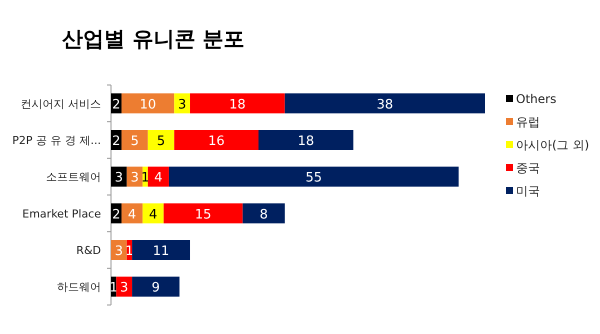 Image resolution: width=600 pixels, height=334 pixels. I want to click on y-tick-label: 하드웨어, so click(79, 287).